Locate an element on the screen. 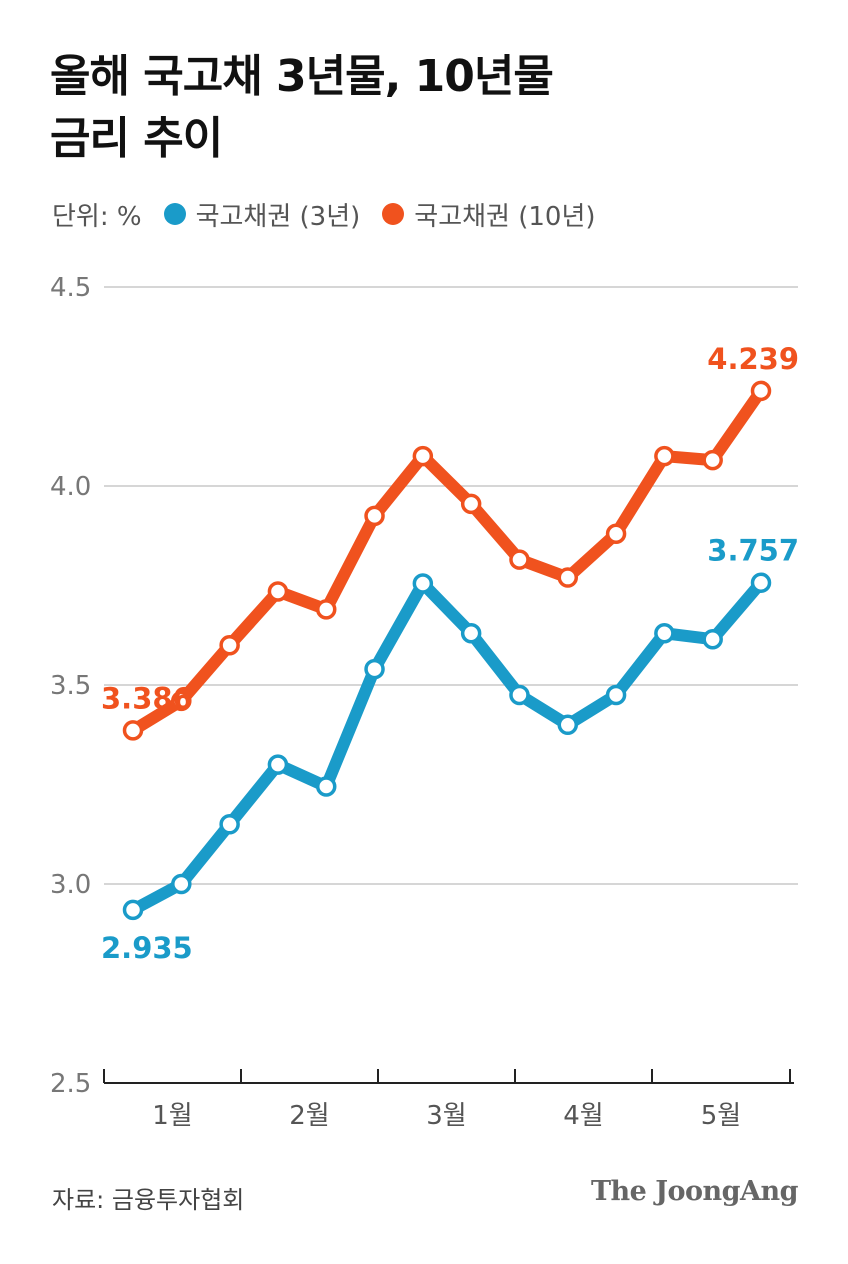 This screenshot has width=848, height=1264. y-tick-label: 4.5 is located at coordinates (70, 288).